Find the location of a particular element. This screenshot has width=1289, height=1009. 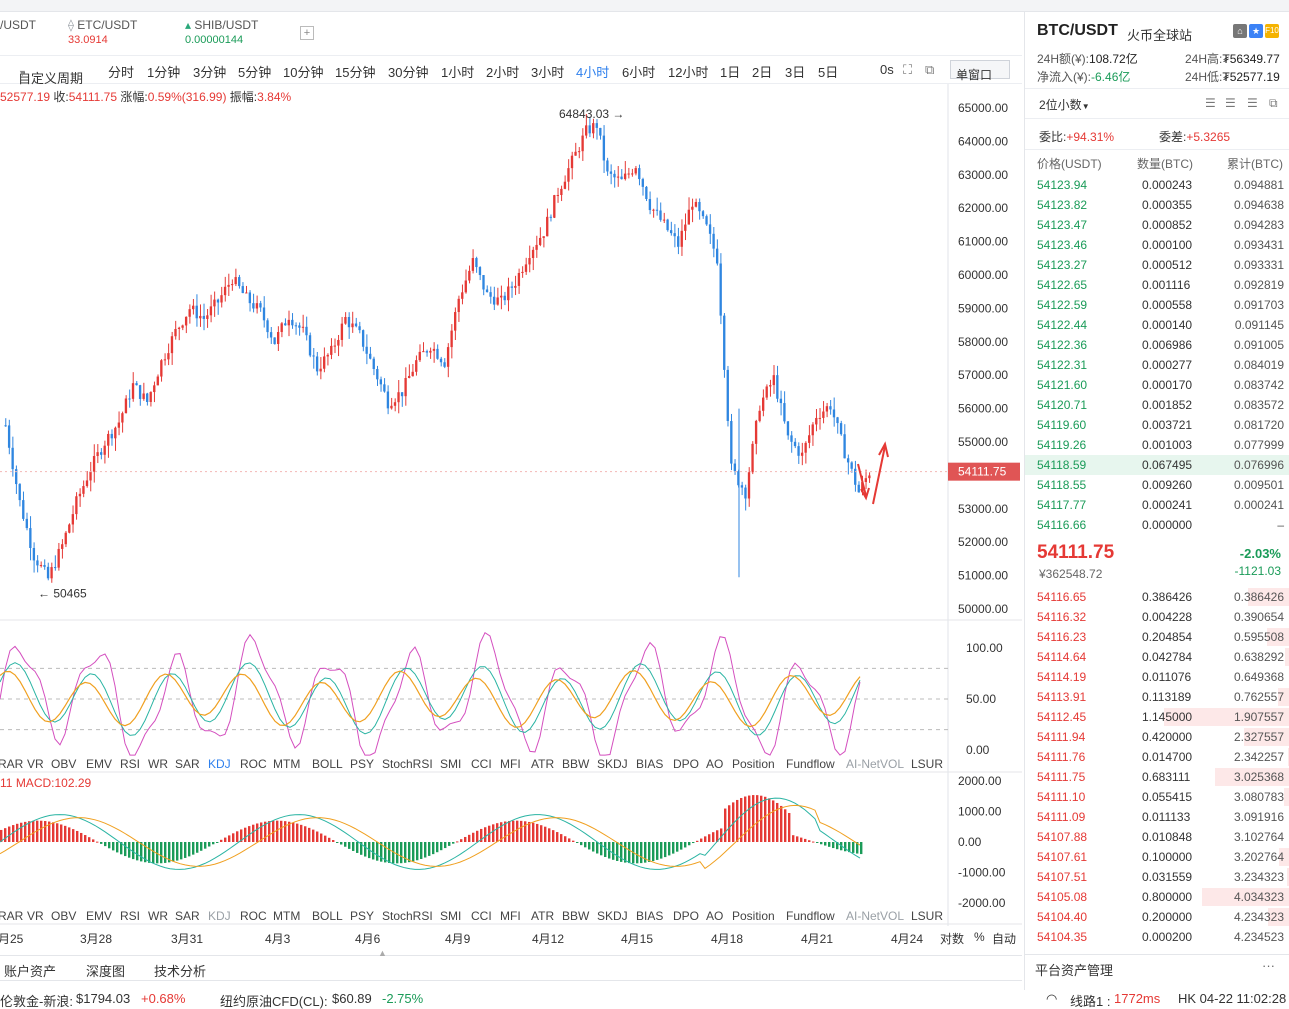

ask-row: 54116.23 0.204854 0.595508 is located at coordinates (1157, 637).